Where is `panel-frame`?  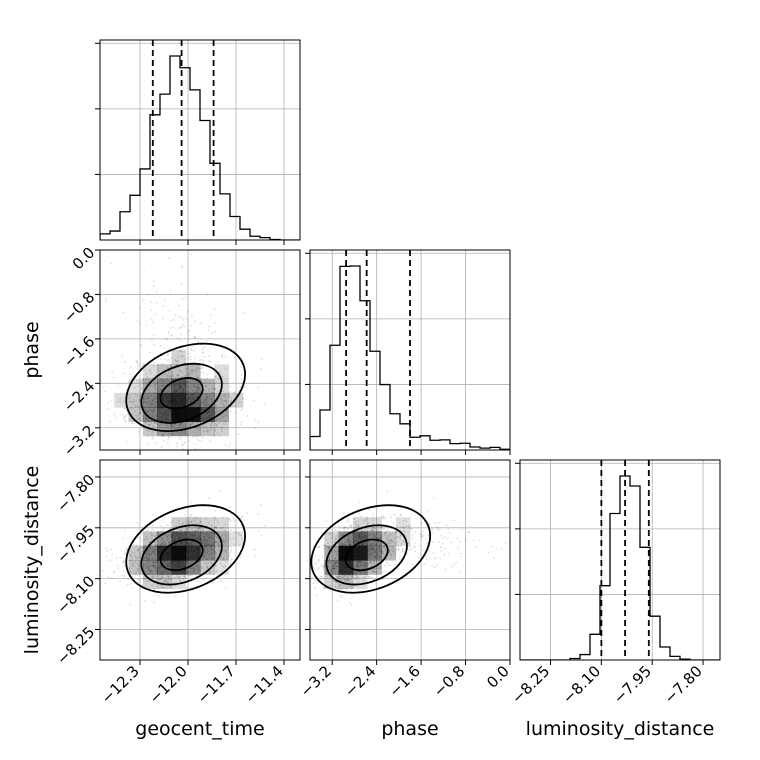 panel-frame is located at coordinates (200, 140).